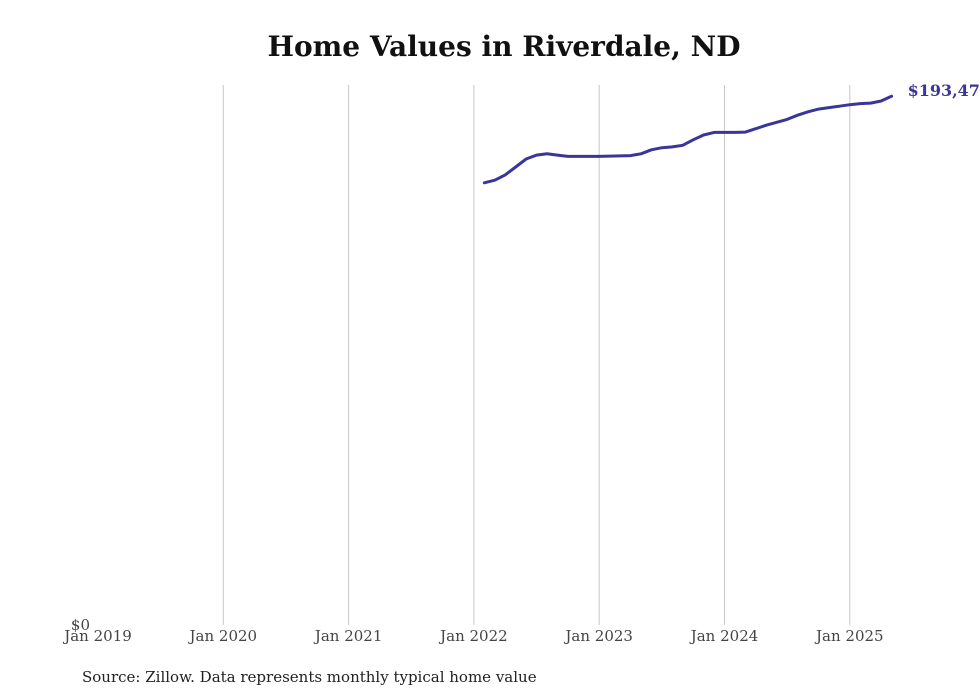 The image size is (980, 699). What do you see at coordinates (473, 636) in the screenshot?
I see `x-tick-label: Jan 2022` at bounding box center [473, 636].